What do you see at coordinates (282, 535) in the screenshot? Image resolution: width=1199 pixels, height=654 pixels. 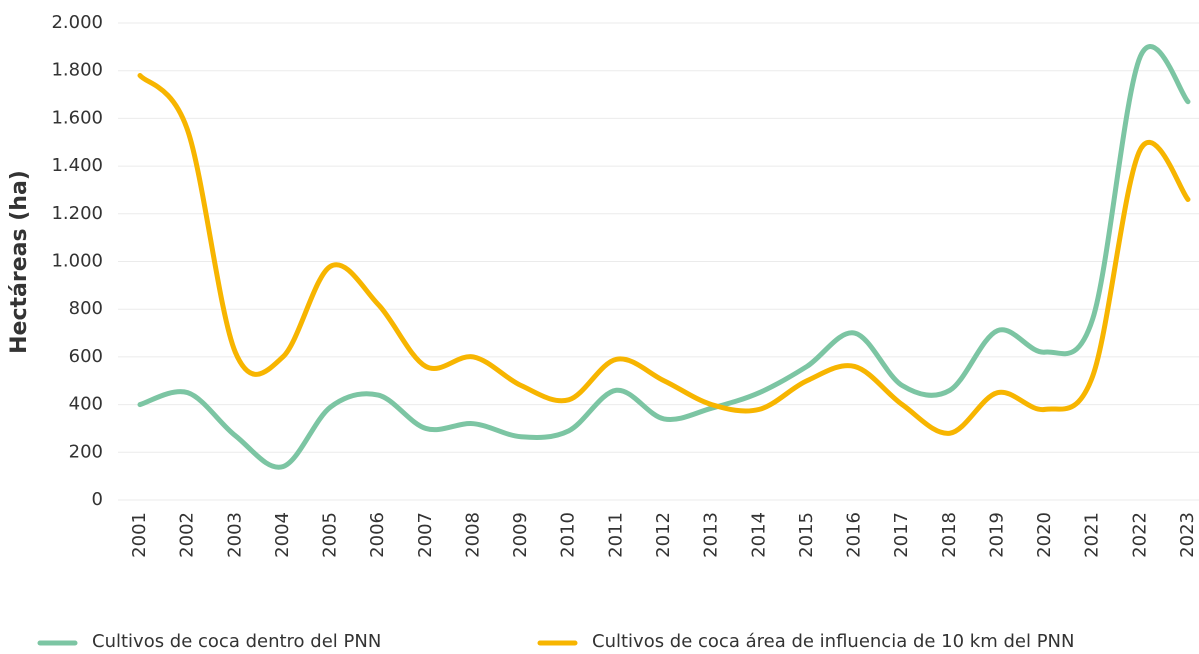 I see `x-tick-label: 2004` at bounding box center [282, 535].